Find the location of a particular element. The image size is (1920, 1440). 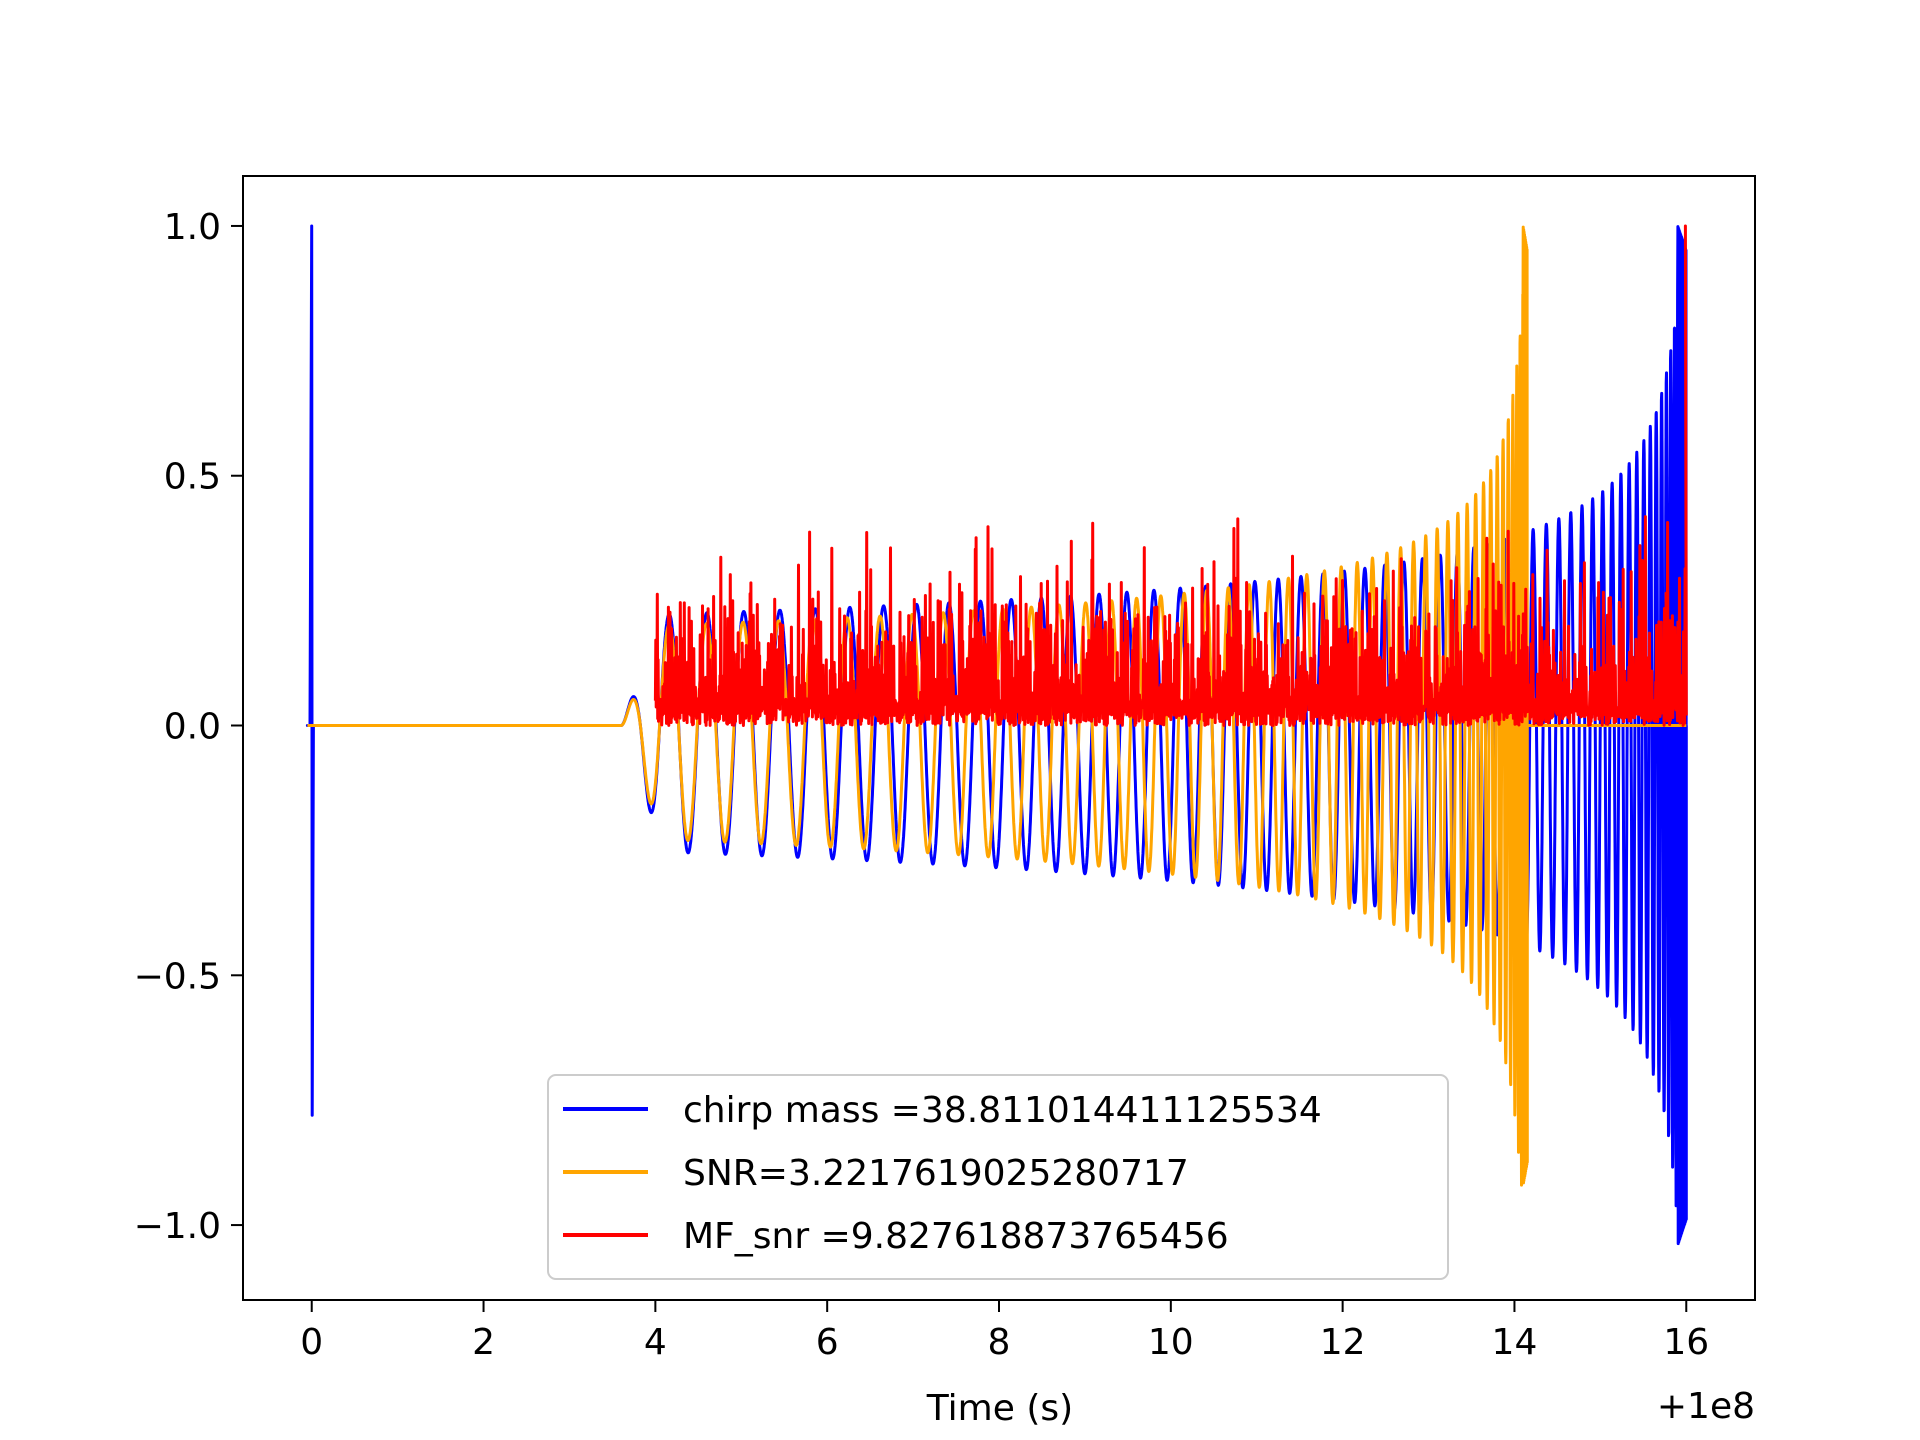

y-tick-label: 0.0 is located at coordinates (192, 727).